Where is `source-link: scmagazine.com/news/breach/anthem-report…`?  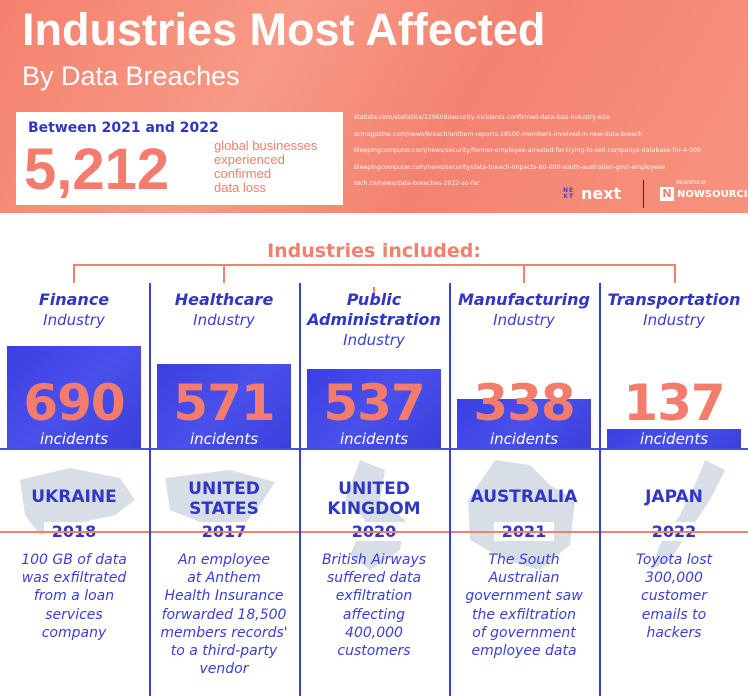
source-link: scmagazine.com/news/breach/anthem-report… is located at coordinates (498, 134).